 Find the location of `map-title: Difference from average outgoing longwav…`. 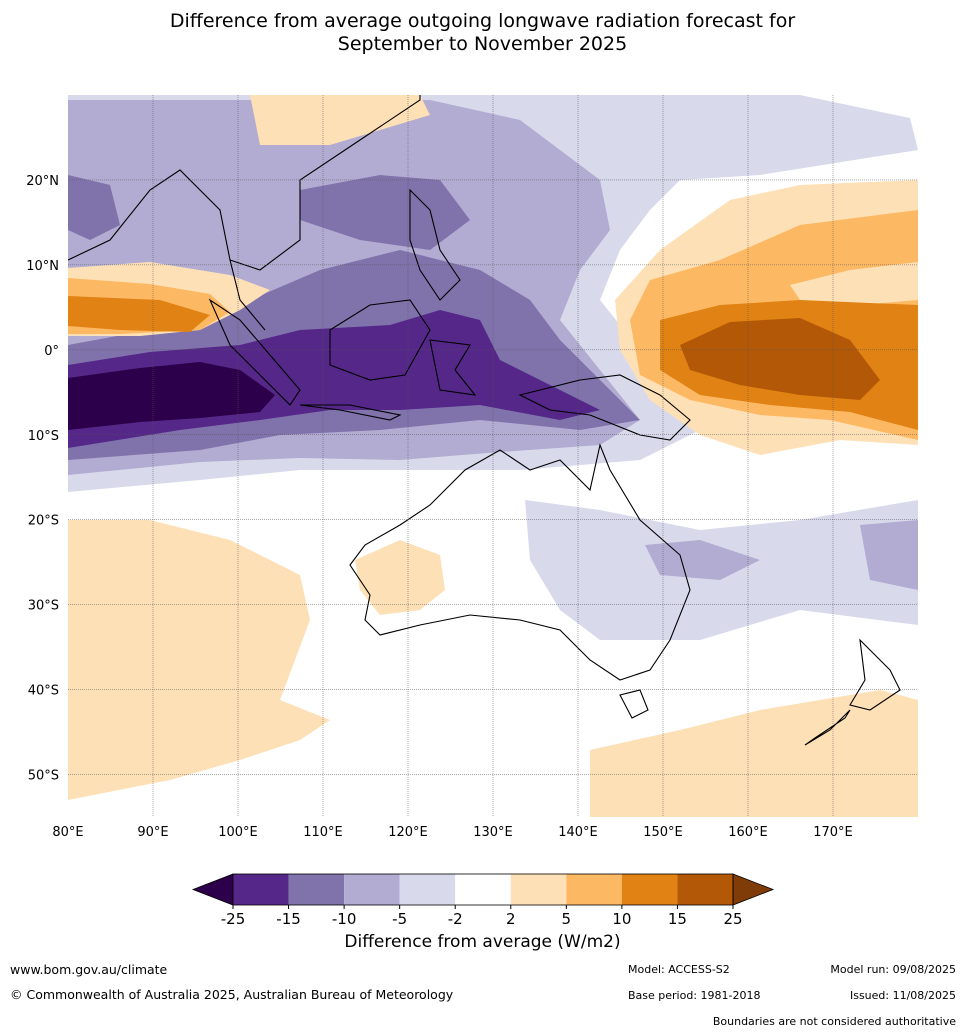

map-title: Difference from average outgoing longwav… is located at coordinates (482, 33).